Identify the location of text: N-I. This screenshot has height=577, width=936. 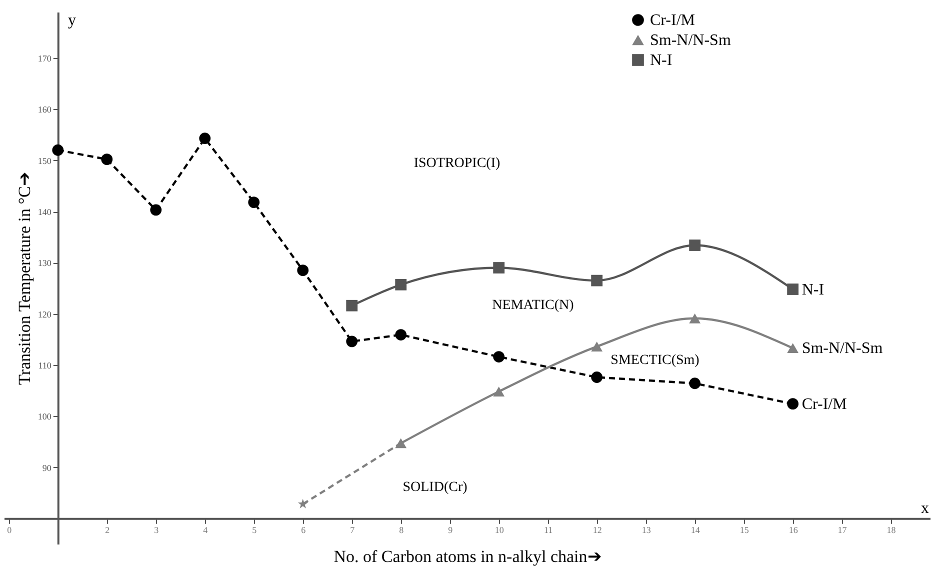
(813, 289).